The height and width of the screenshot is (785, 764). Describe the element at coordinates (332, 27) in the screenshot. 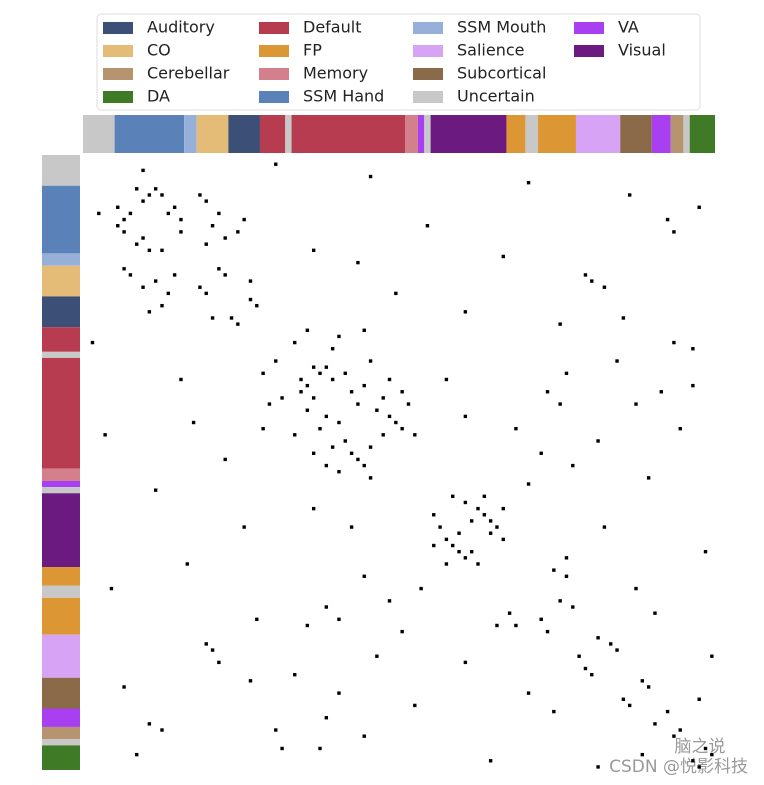

I see `legend-label: Default` at that location.